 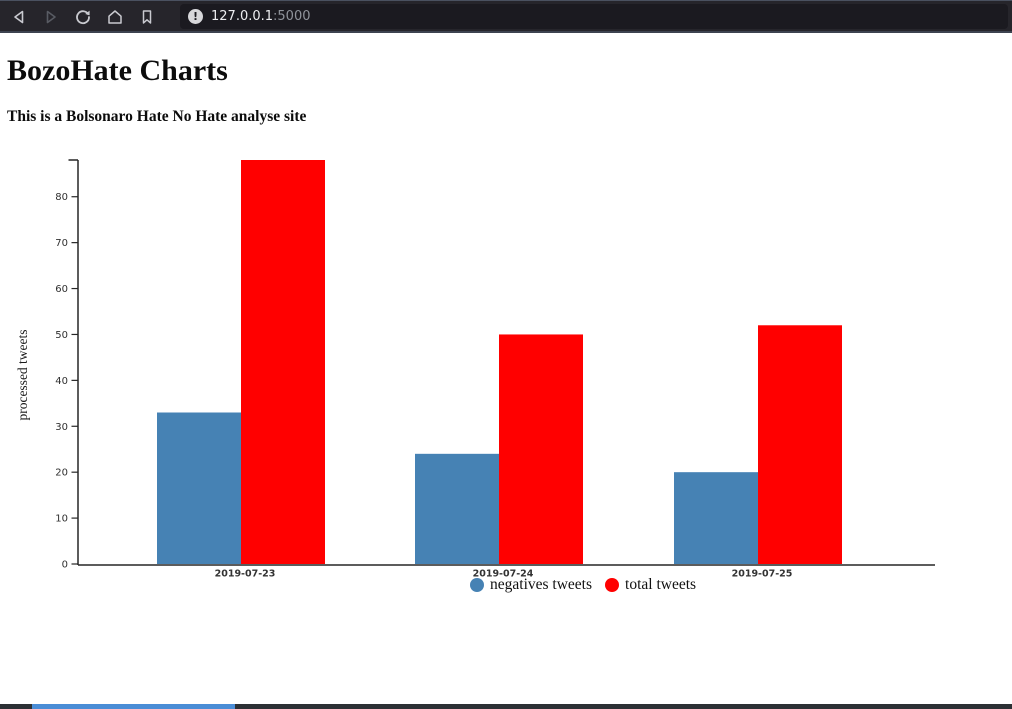 I want to click on y-tick-label: 40, so click(x=61, y=381).